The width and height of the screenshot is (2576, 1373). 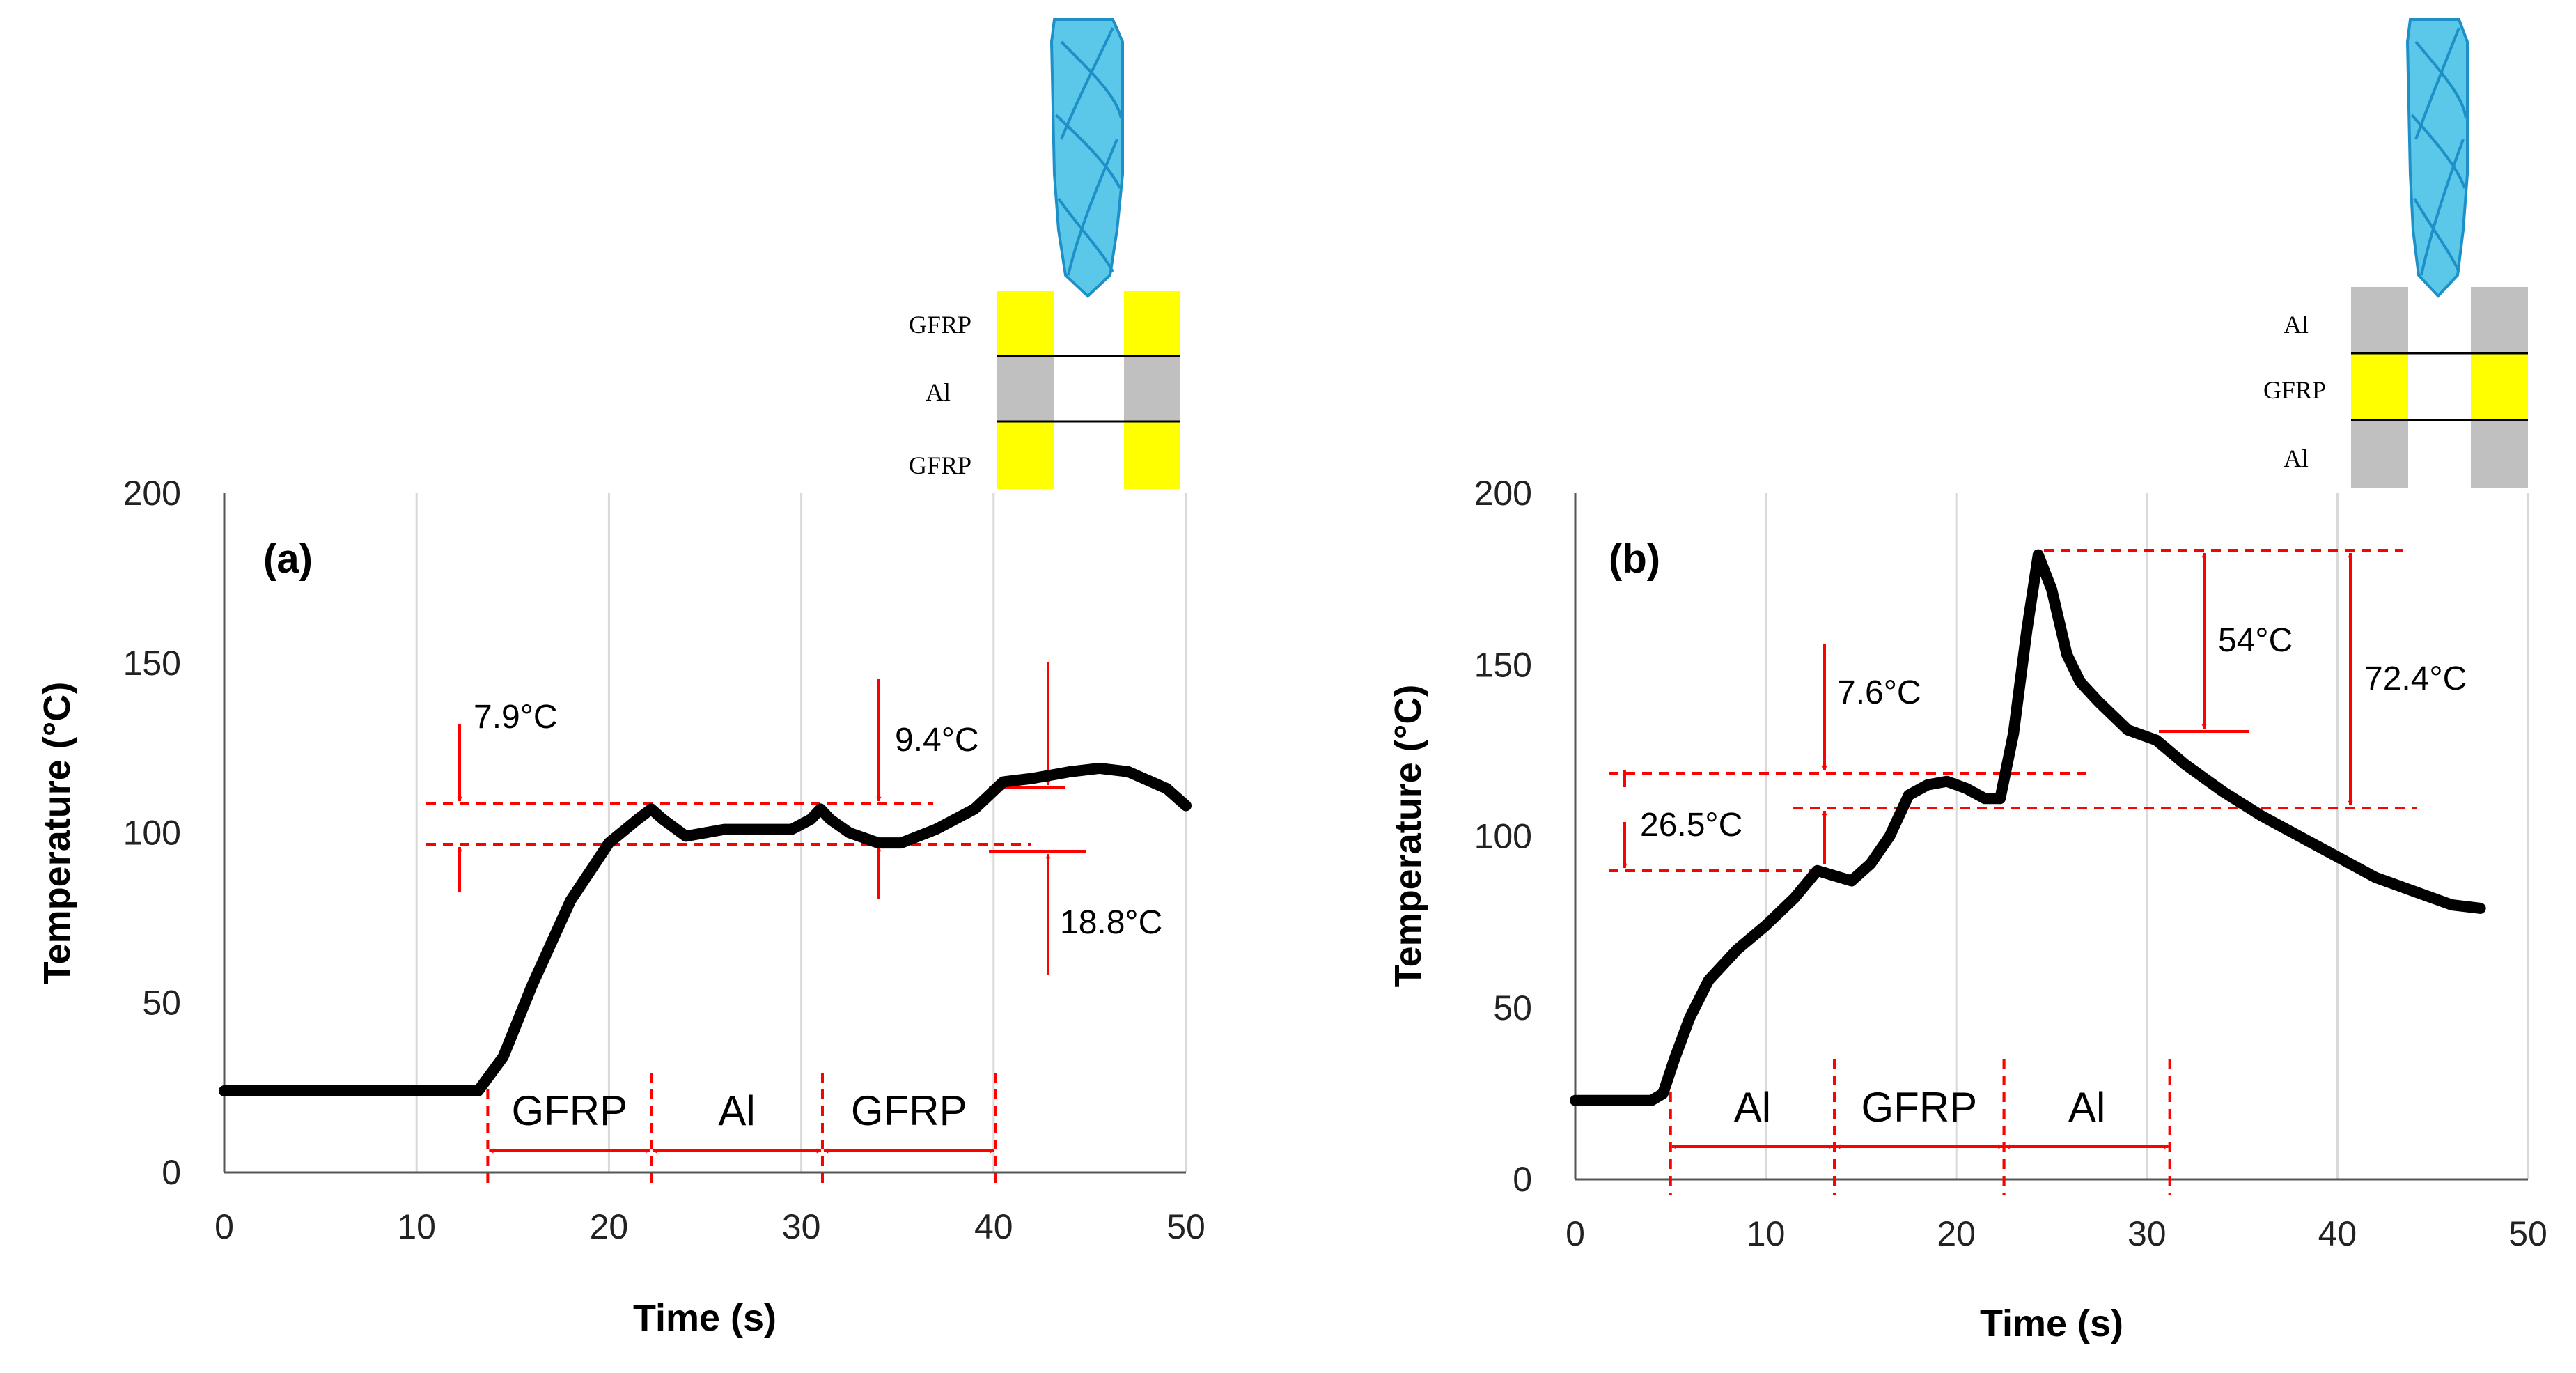 What do you see at coordinates (1513, 1008) in the screenshot?
I see `panel-b-y-tick-label: 50` at bounding box center [1513, 1008].